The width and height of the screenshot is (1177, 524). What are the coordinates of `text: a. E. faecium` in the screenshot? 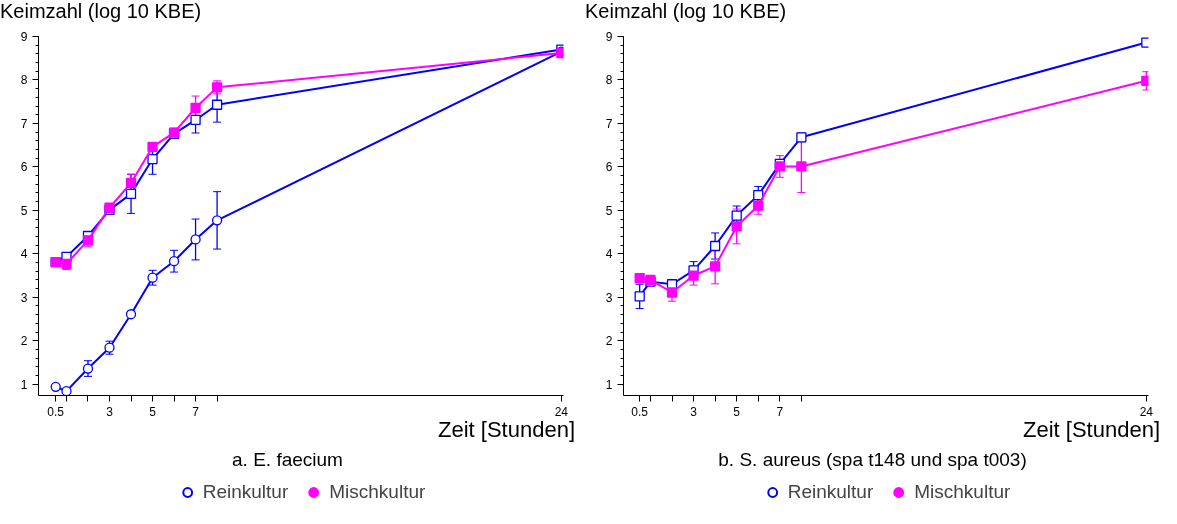 It's located at (287, 460).